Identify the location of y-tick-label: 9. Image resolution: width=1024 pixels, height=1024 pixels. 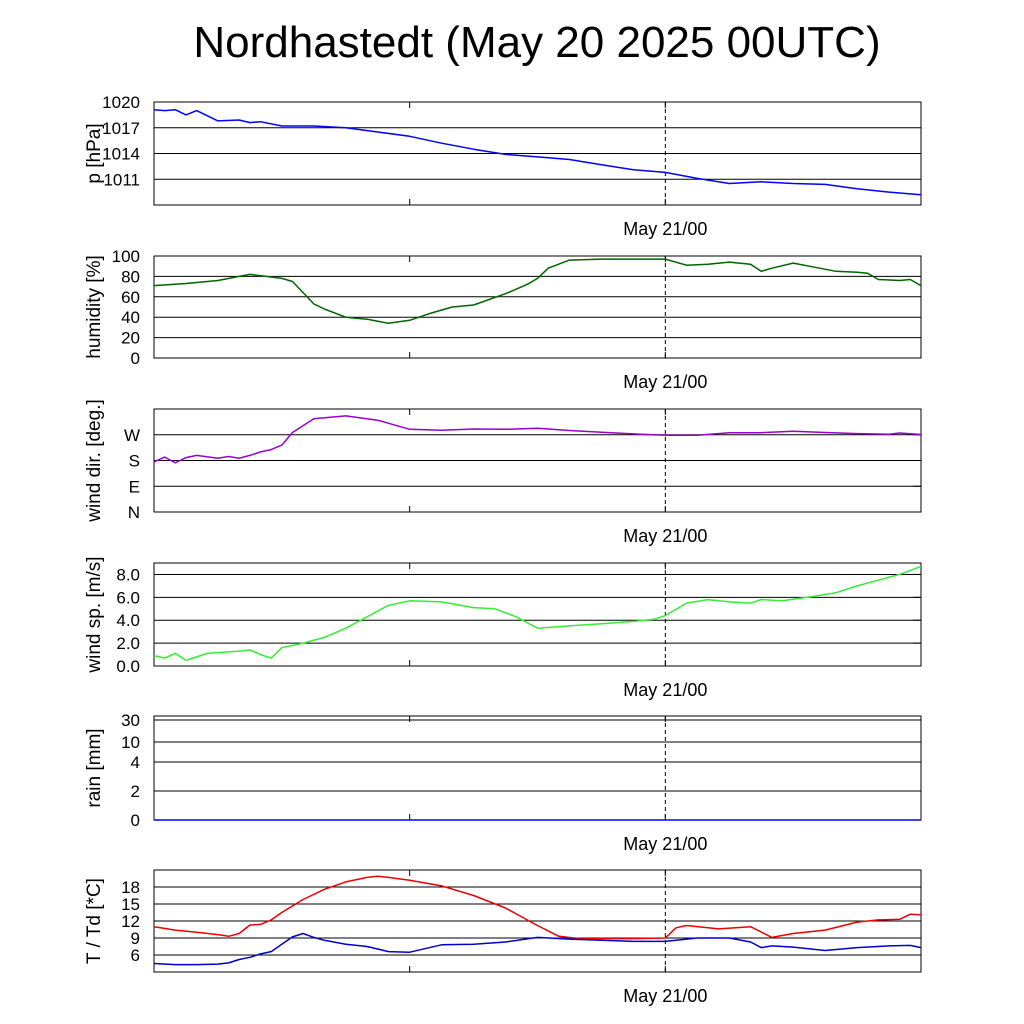
(135, 938).